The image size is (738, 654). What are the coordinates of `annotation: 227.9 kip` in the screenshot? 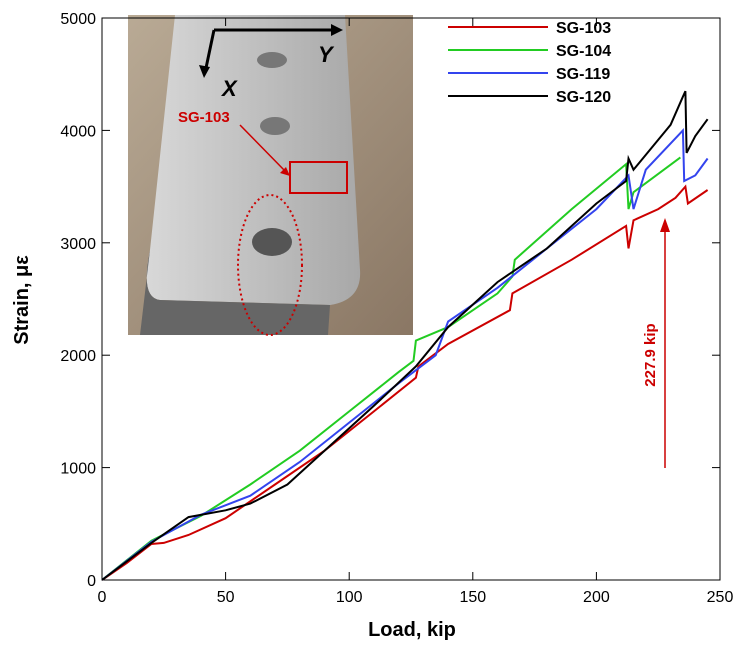 It's located at (650, 354).